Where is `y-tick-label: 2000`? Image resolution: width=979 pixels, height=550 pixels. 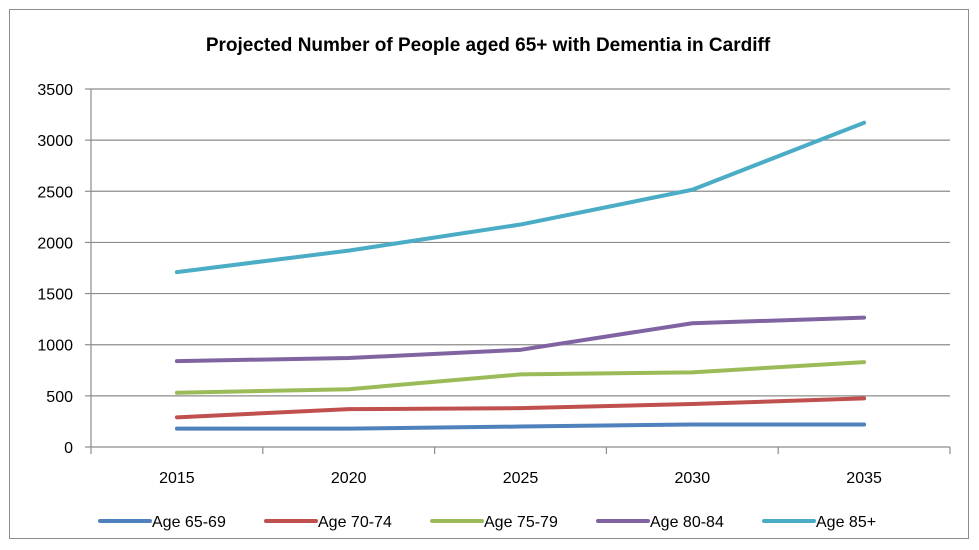 y-tick-label: 2000 is located at coordinates (55, 243).